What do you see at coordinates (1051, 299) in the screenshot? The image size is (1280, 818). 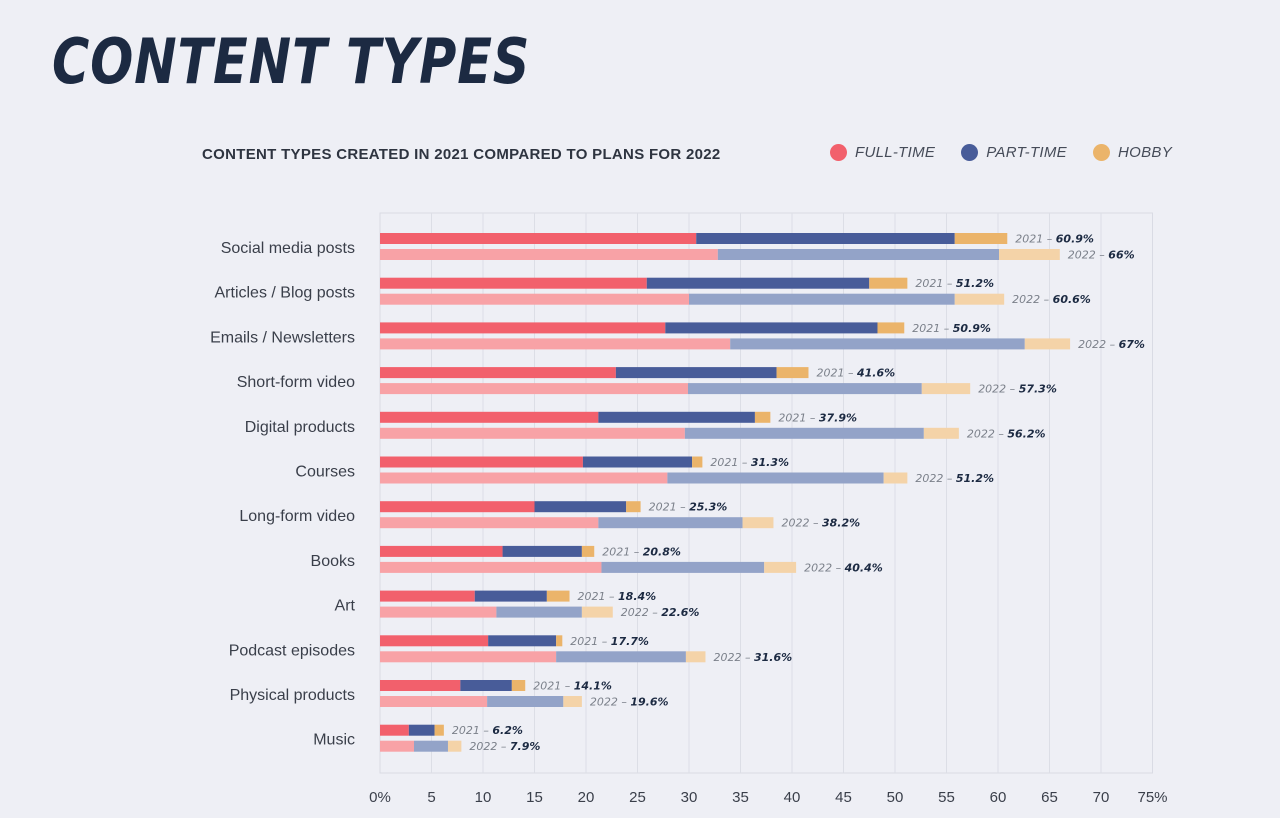 I see `data-label: 2022 – 60.6%` at bounding box center [1051, 299].